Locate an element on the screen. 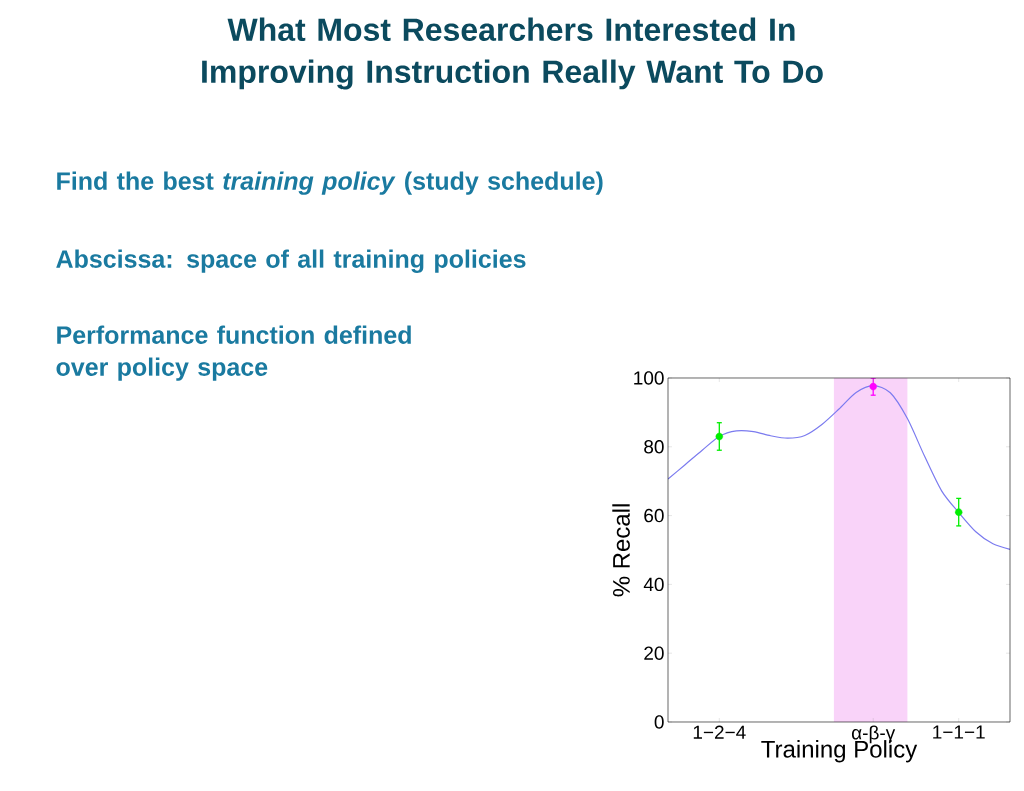 This screenshot has height=791, width=1024. text: Find the best training policy (study schedule) is located at coordinates (330, 183).